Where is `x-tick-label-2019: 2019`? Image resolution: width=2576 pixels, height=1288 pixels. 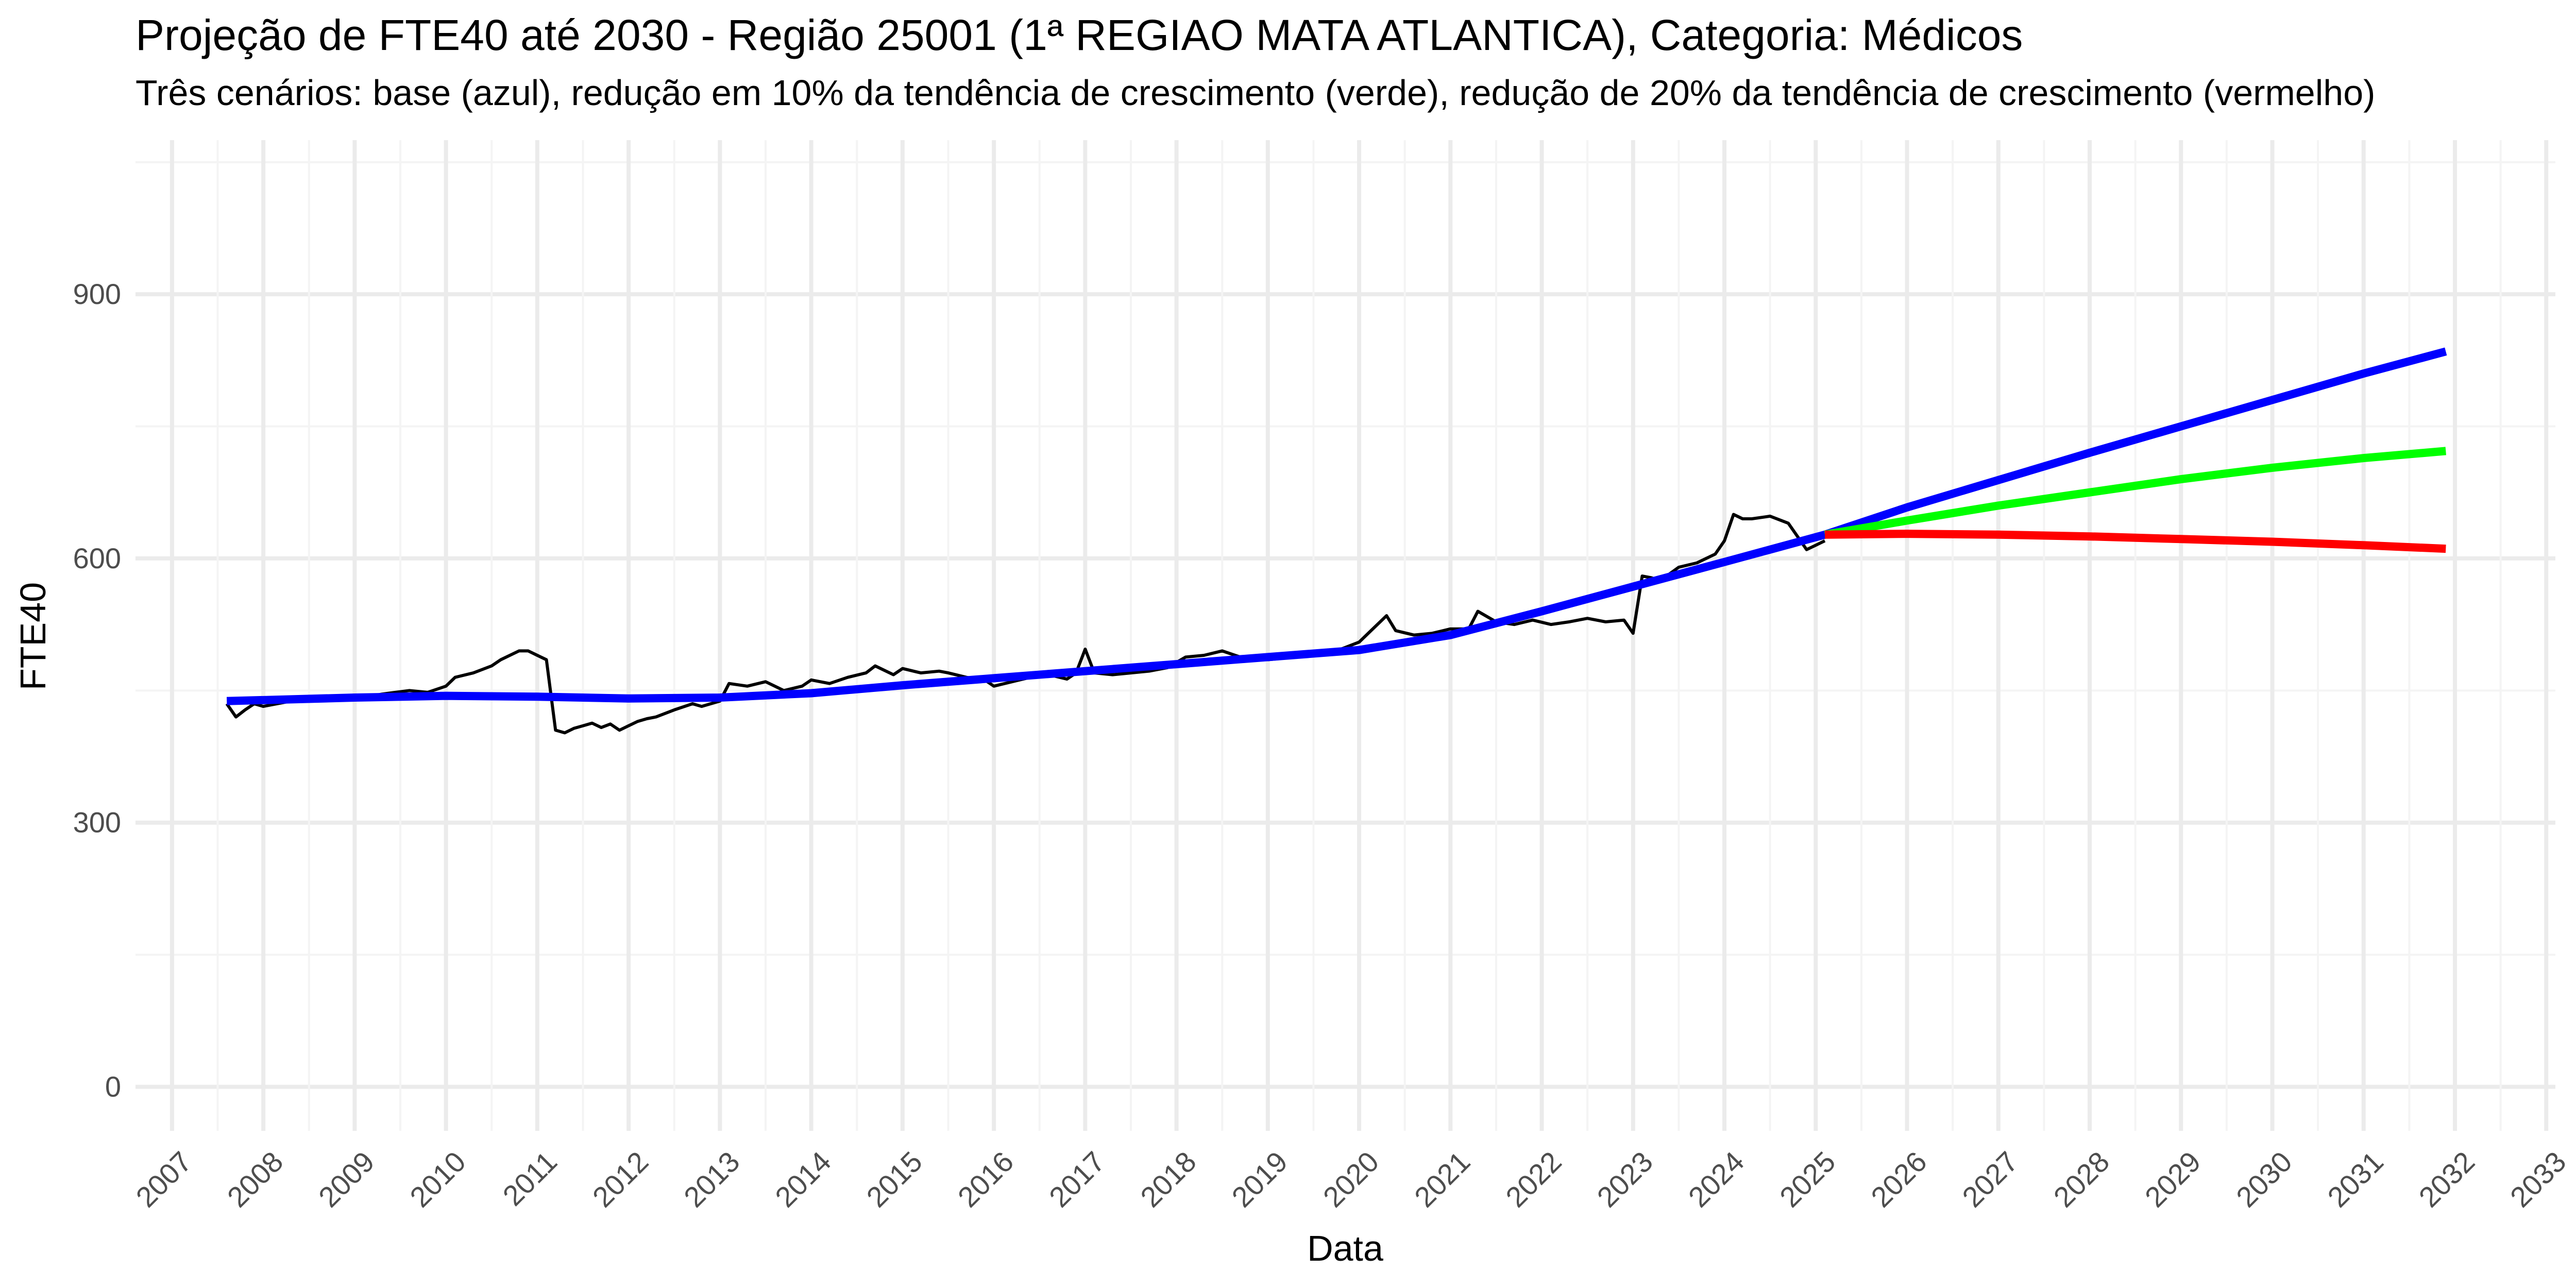
x-tick-label-2019: 2019 is located at coordinates (1259, 1179).